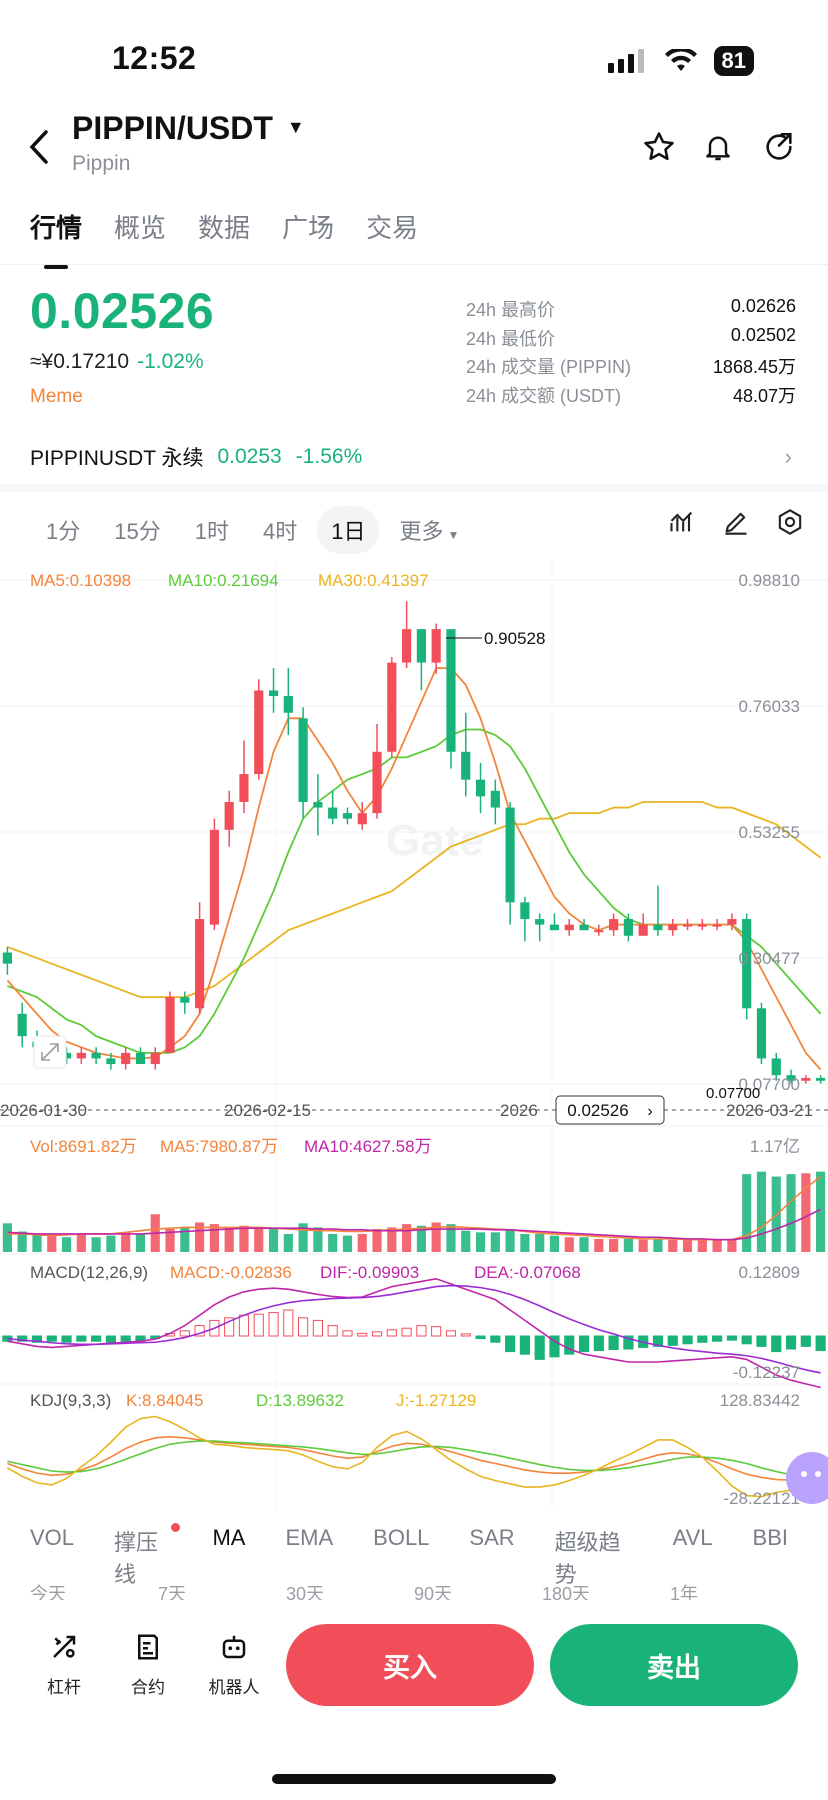 The image size is (828, 1800). Describe the element at coordinates (587, 1558) in the screenshot. I see `indicator-supertrend: 超级趋势` at that location.